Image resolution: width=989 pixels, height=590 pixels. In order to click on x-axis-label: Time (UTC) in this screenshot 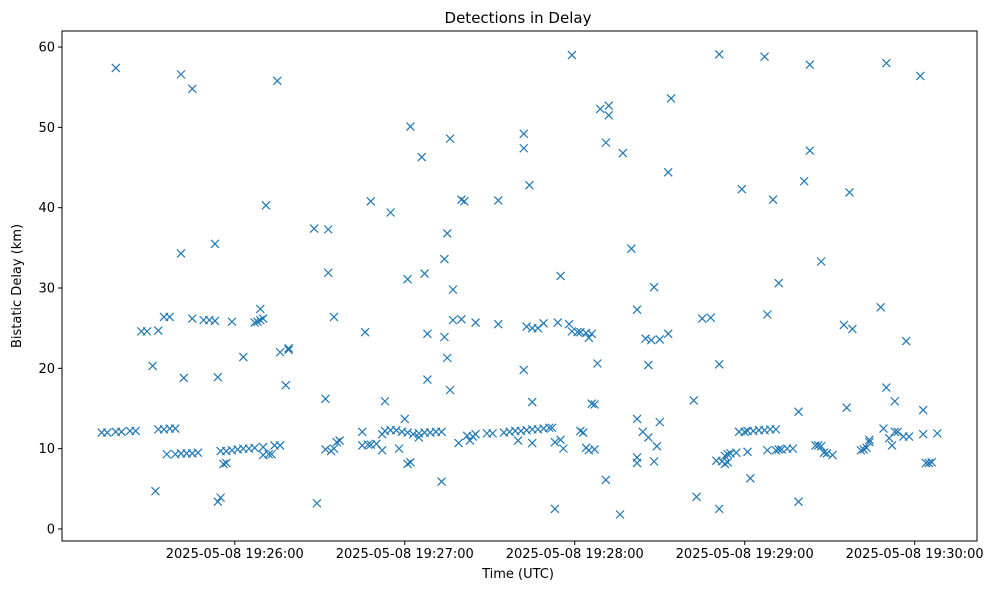, I will do `click(517, 574)`.